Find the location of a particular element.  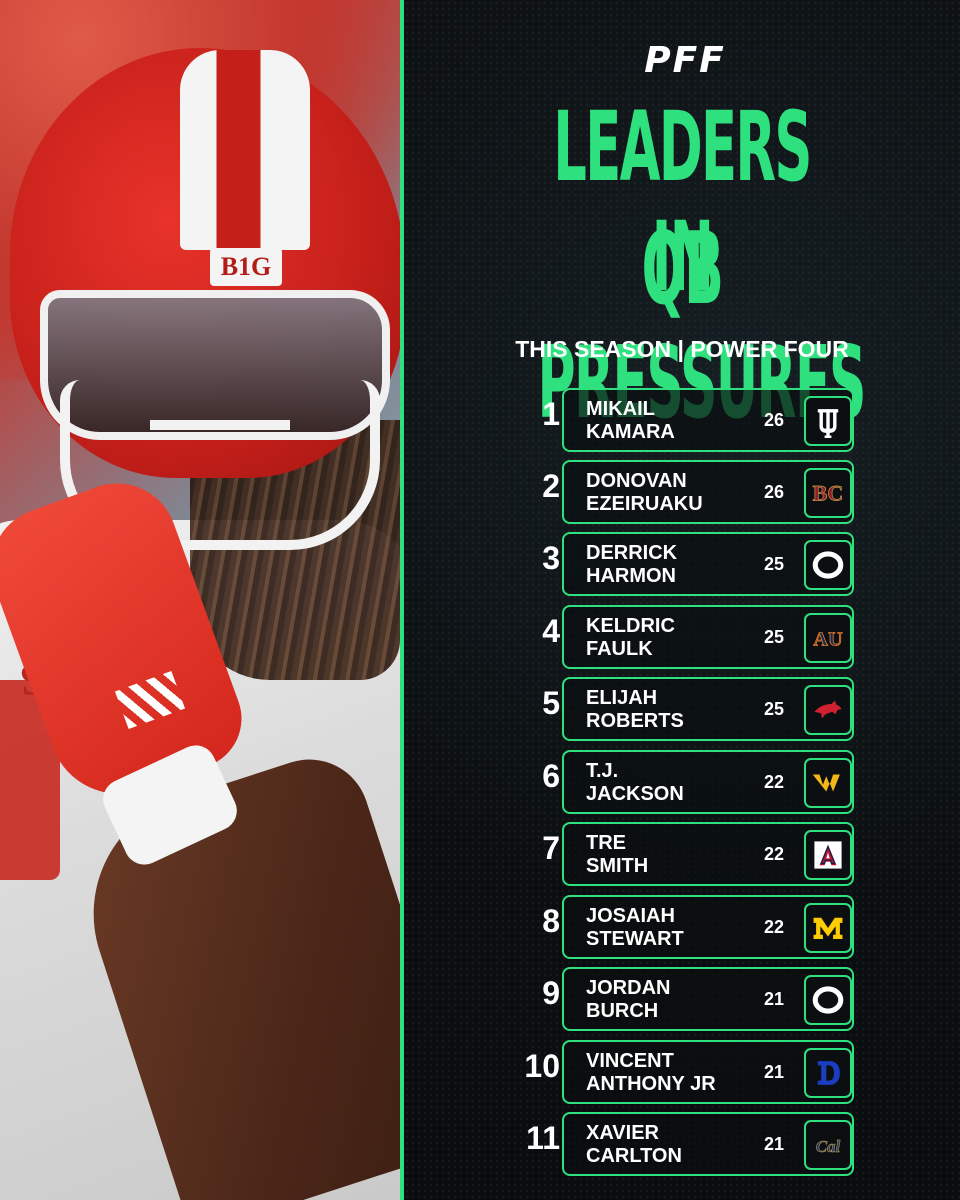

leader-card: TRE SMITH 22 is located at coordinates (708, 854).